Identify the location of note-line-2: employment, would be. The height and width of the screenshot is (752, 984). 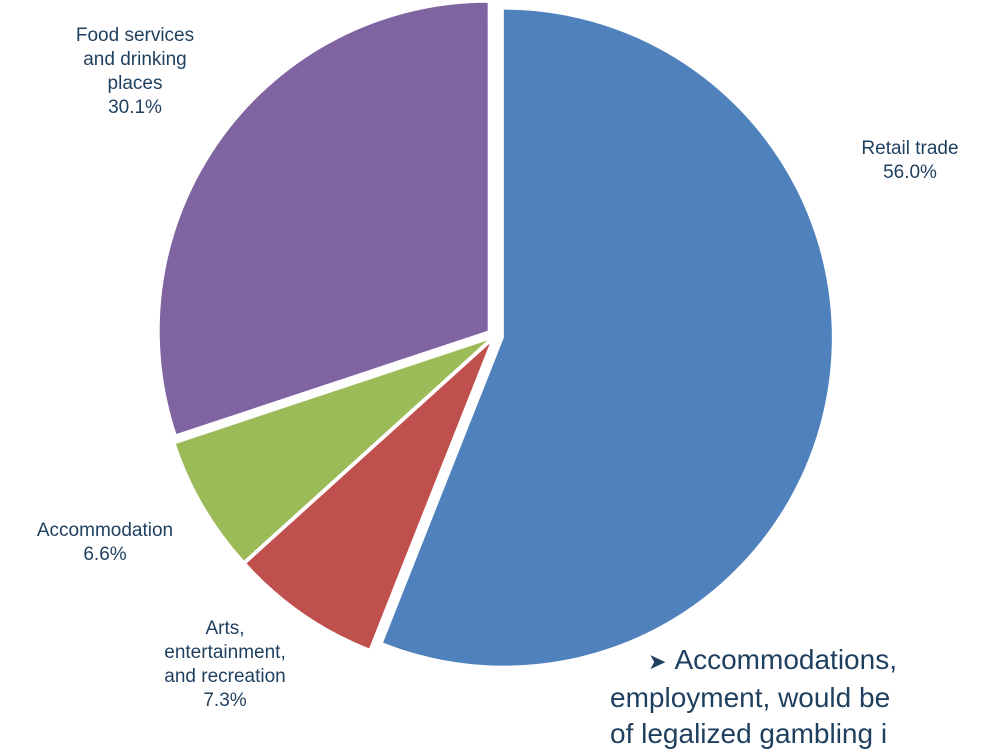
(750, 697).